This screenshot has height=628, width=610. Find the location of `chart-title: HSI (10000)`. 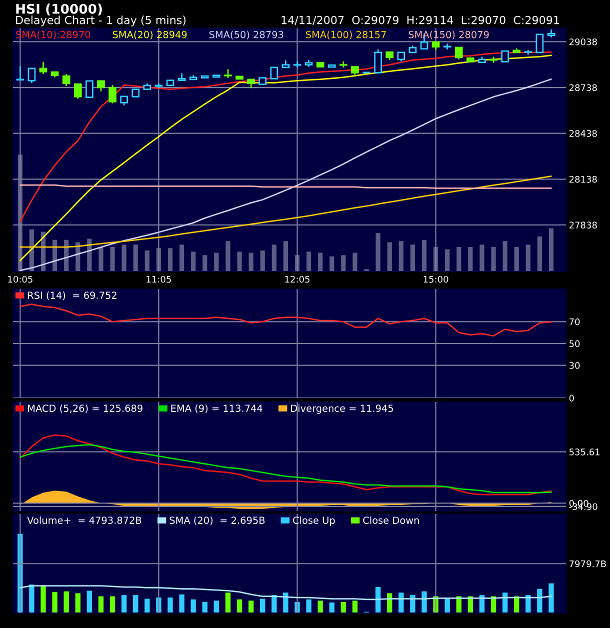

chart-title: HSI (10000) is located at coordinates (59, 10).